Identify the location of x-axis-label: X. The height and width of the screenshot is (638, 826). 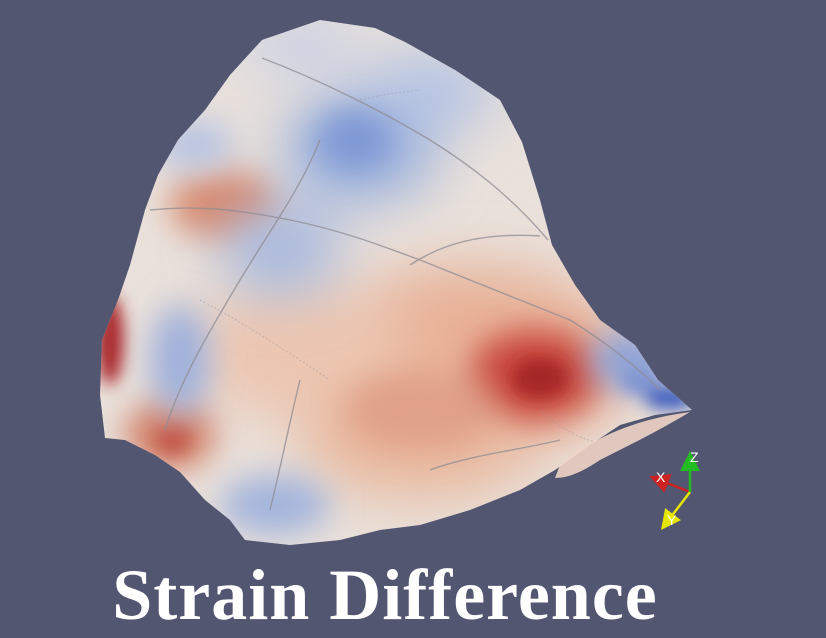
(661, 477).